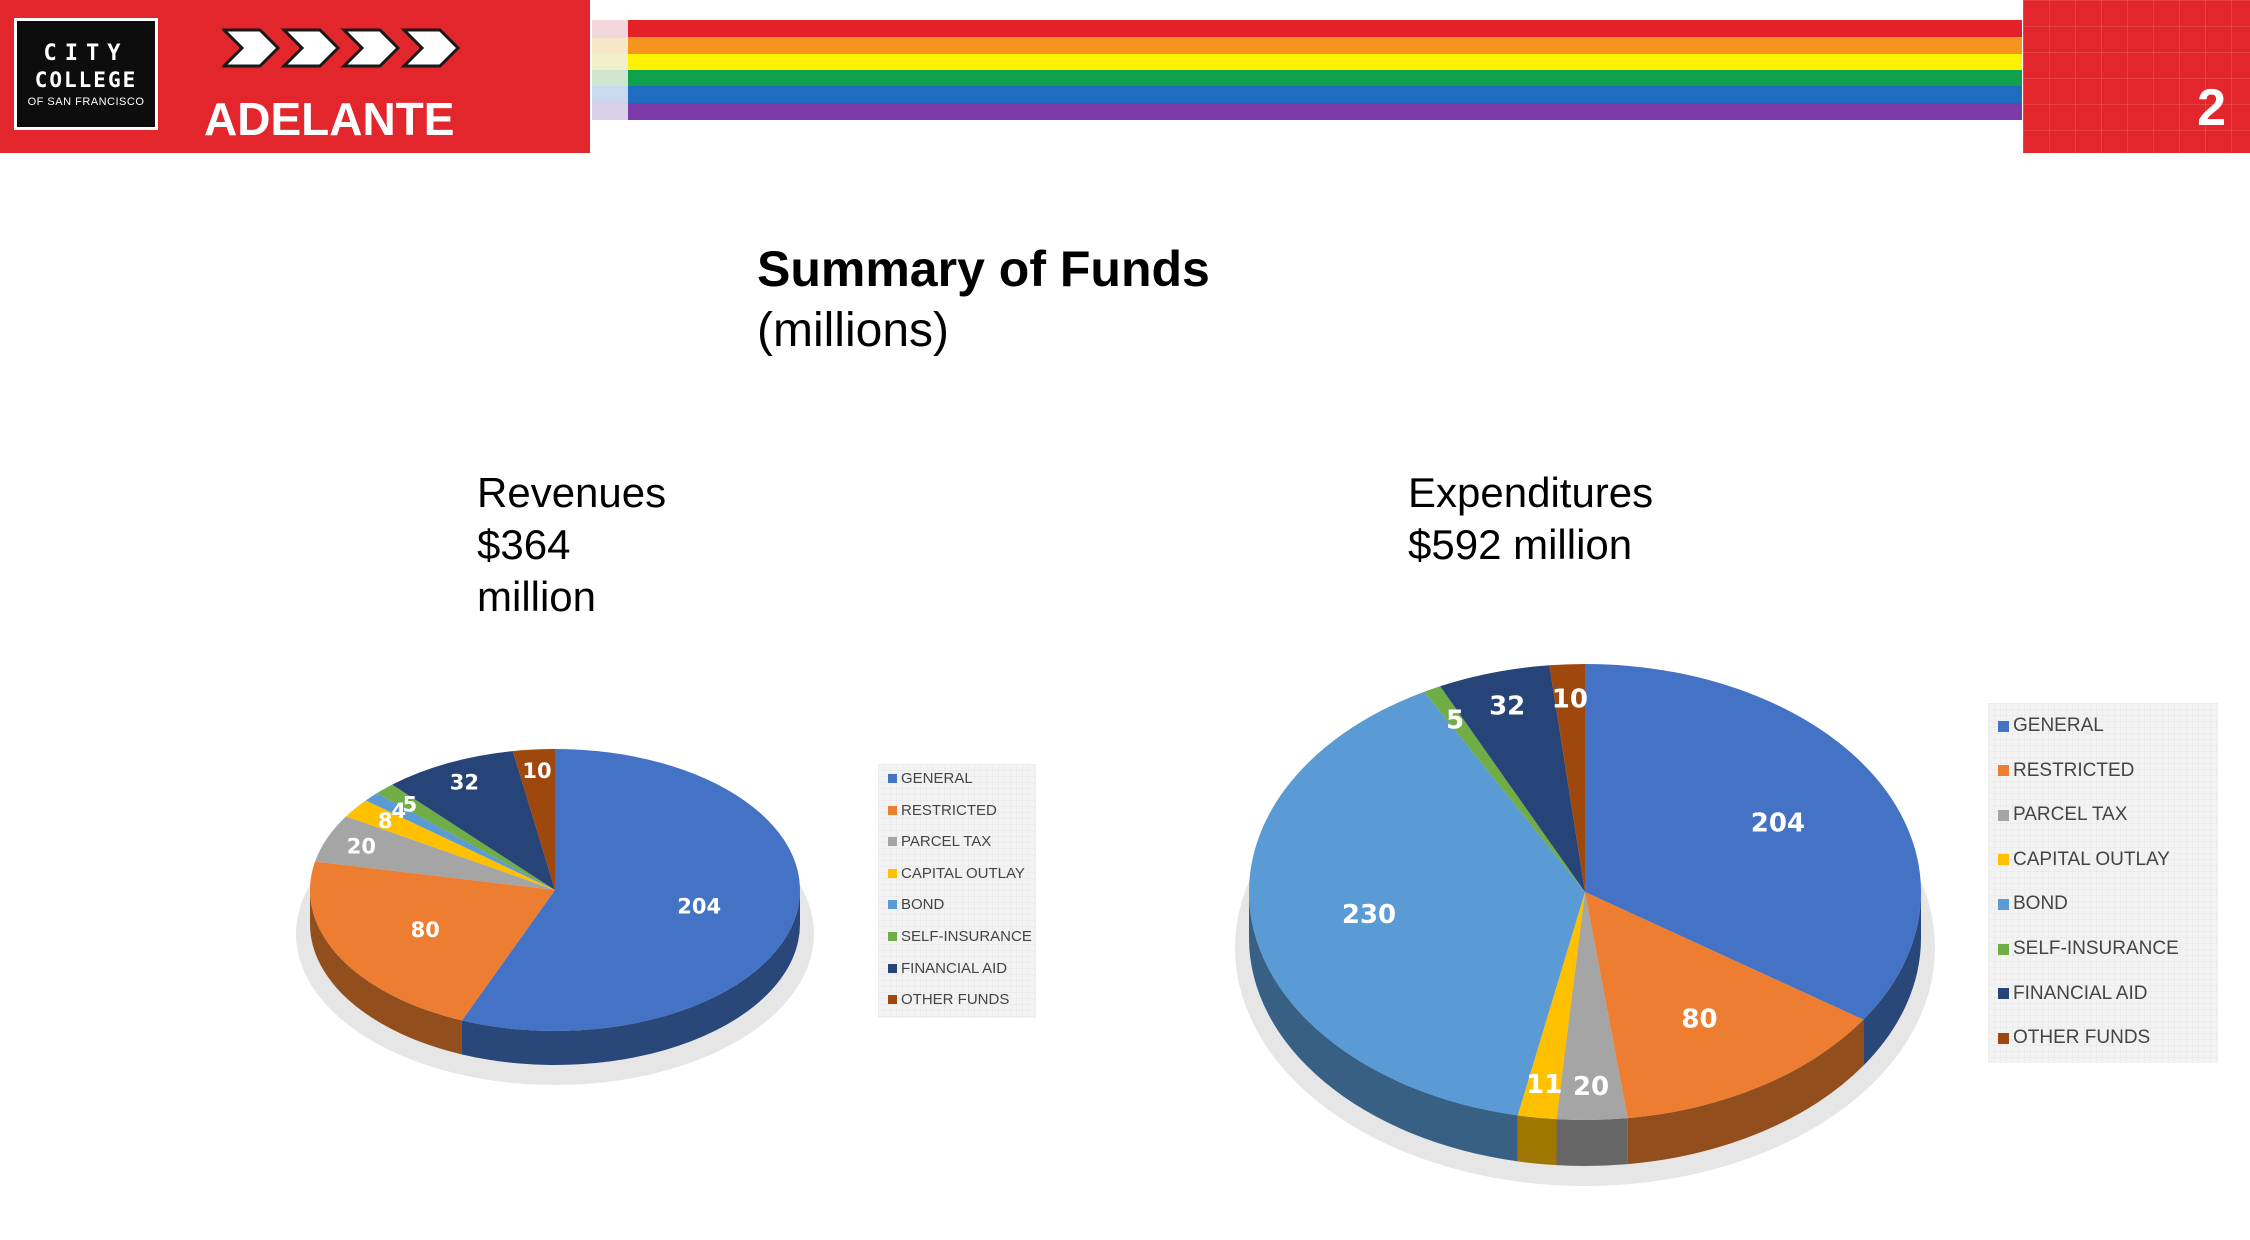 The width and height of the screenshot is (2250, 1240). I want to click on header-left-banner: CITY COLLEGE OF SAN FRANCISCO ADELANTE, so click(295, 76).